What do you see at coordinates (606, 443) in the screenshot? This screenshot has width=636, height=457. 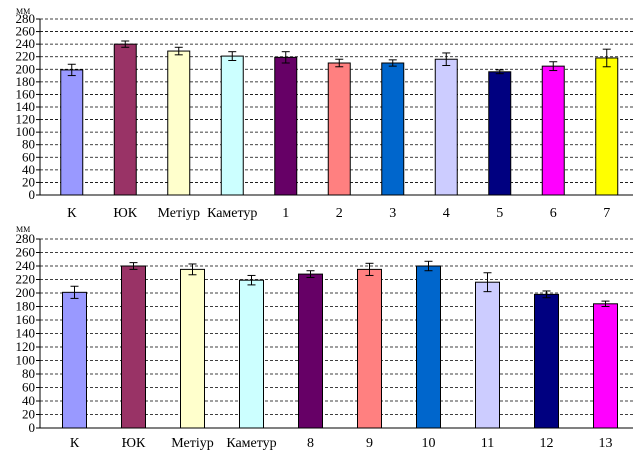 I see `x-tick-label: 13` at bounding box center [606, 443].